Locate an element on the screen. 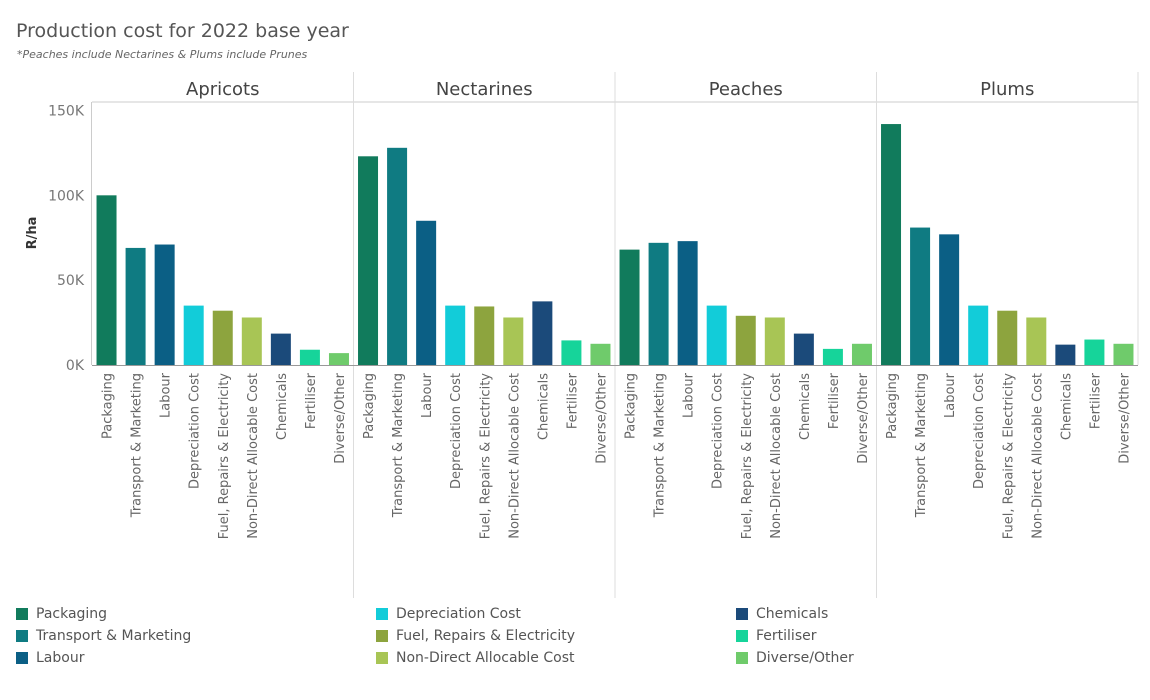 The height and width of the screenshot is (700, 1150). legend-label: Diverse/Other is located at coordinates (805, 658).